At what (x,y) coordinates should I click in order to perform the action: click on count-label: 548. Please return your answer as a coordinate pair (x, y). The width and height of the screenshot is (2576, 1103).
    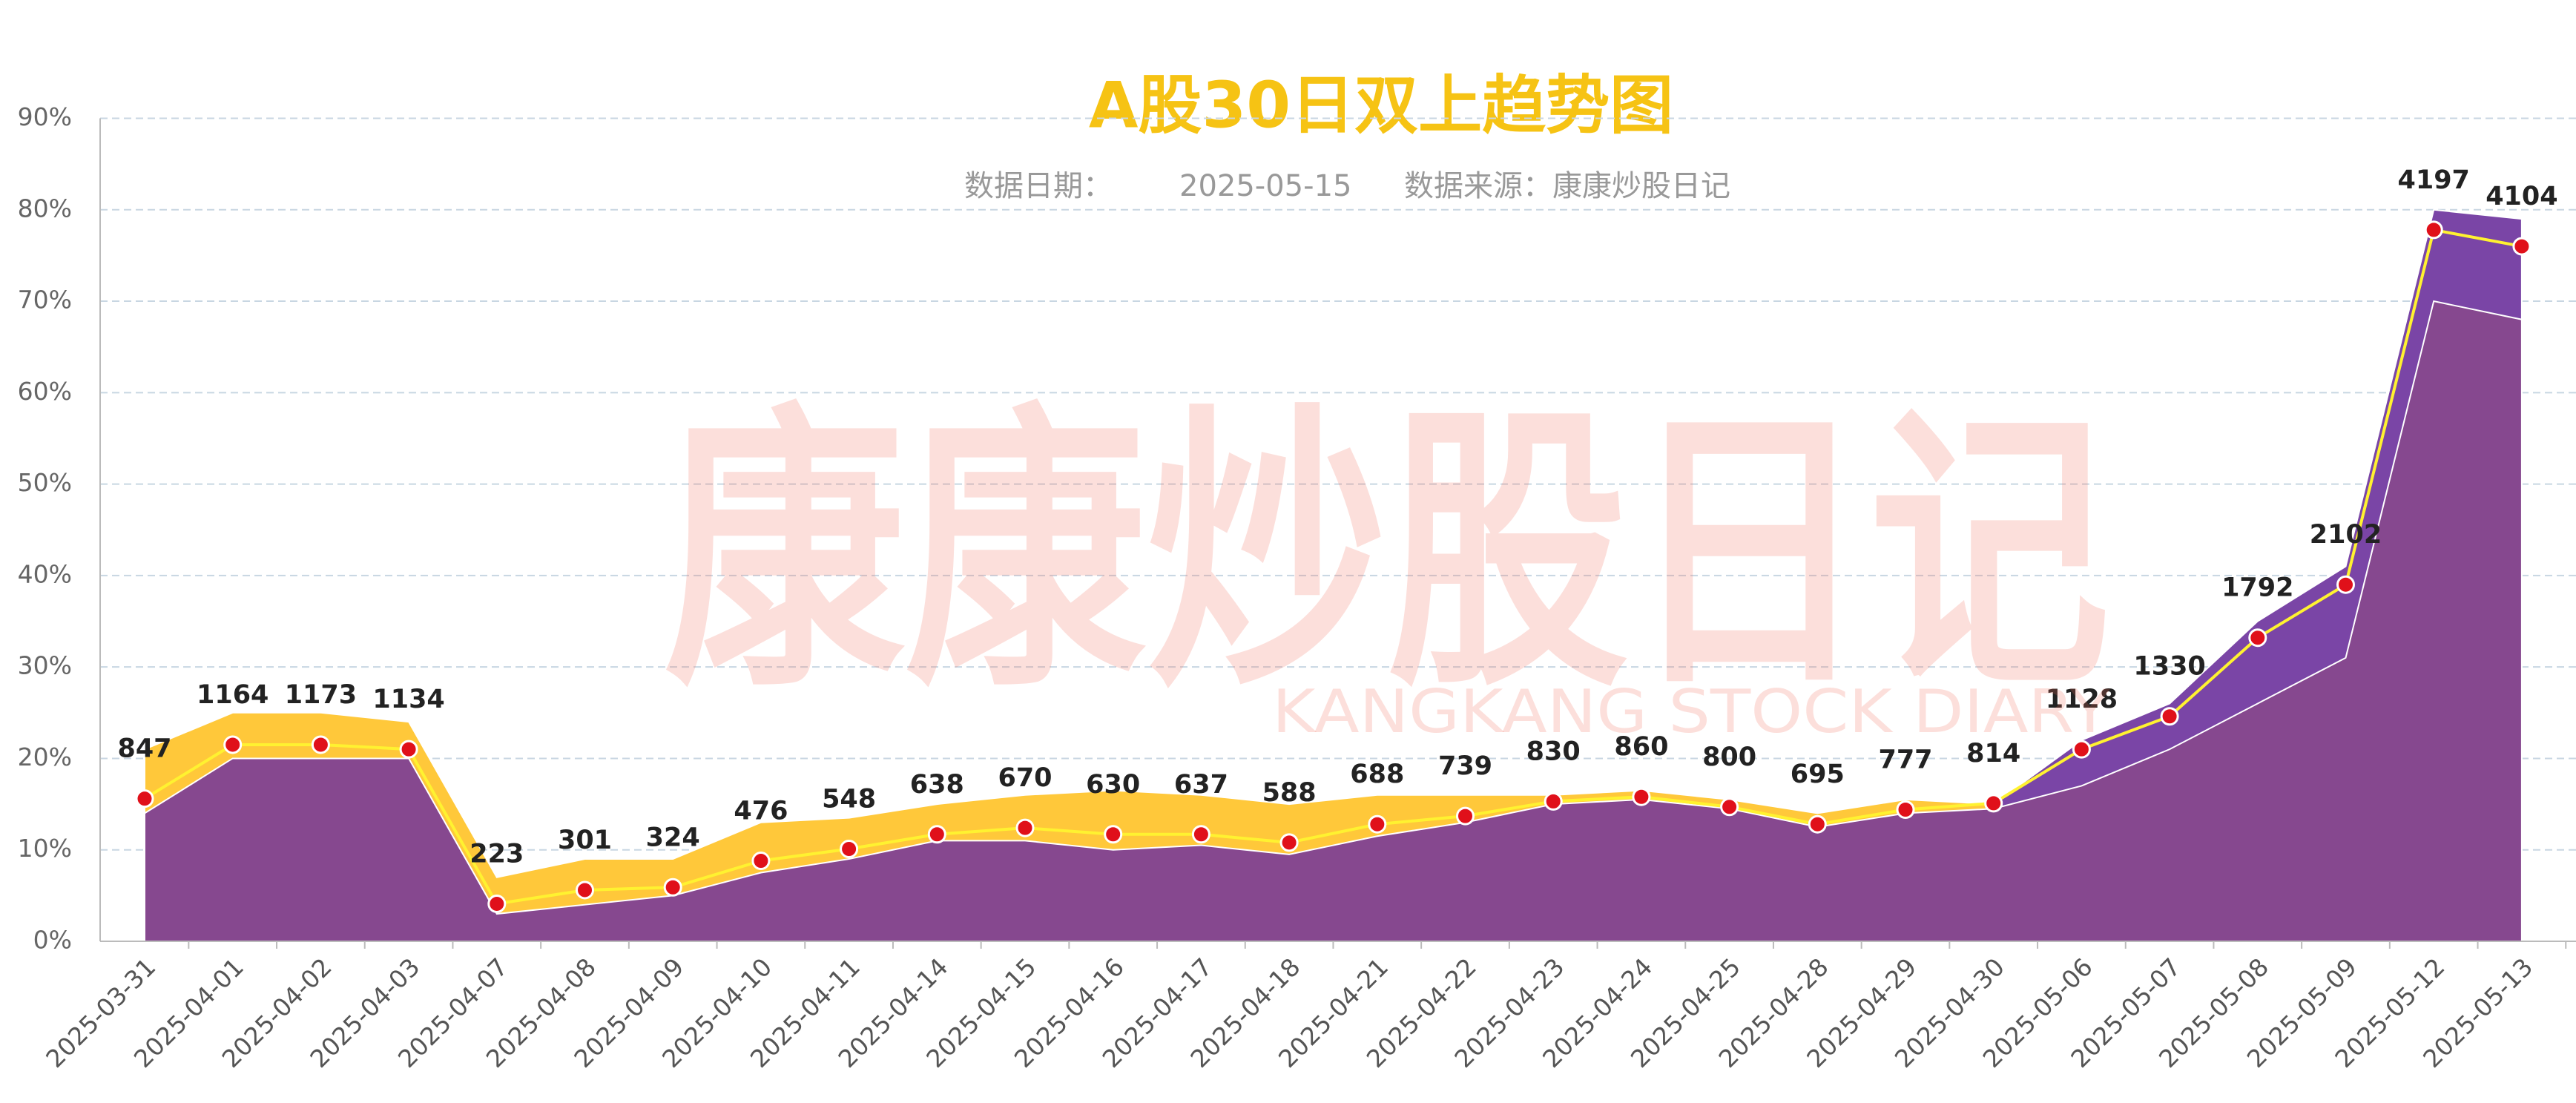
    Looking at the image, I should click on (849, 799).